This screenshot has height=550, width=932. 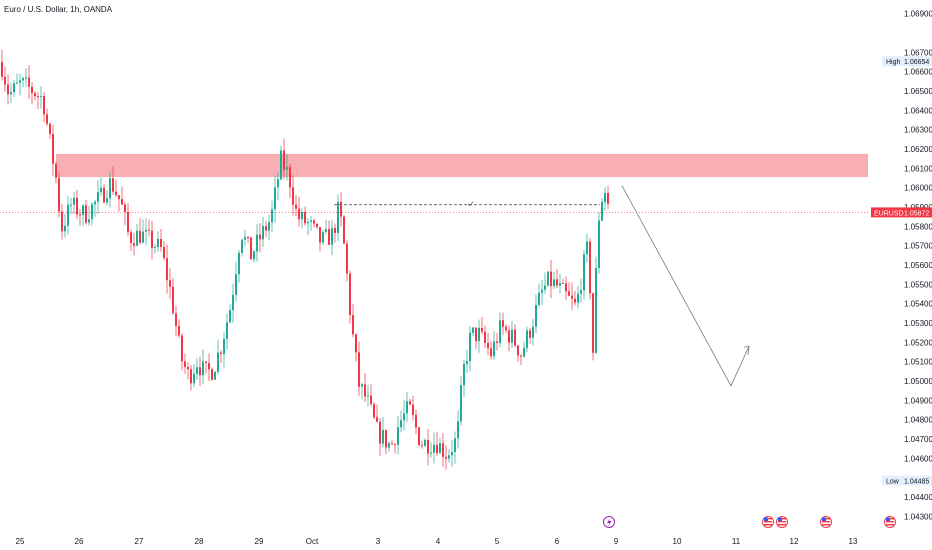 What do you see at coordinates (918, 72) in the screenshot?
I see `y-tick-label: 1.06600` at bounding box center [918, 72].